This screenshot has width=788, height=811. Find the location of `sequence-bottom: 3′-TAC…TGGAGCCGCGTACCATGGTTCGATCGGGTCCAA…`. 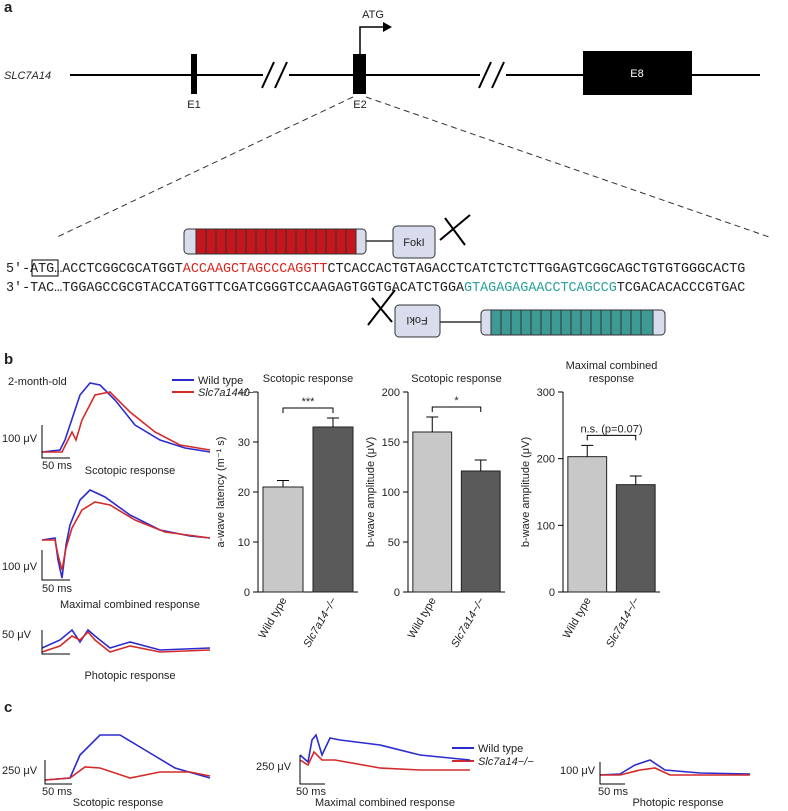

sequence-bottom: 3′-TAC…TGGAGCCGCGTACCATGGTTCGATCGGGTCCAA… is located at coordinates (375, 288).